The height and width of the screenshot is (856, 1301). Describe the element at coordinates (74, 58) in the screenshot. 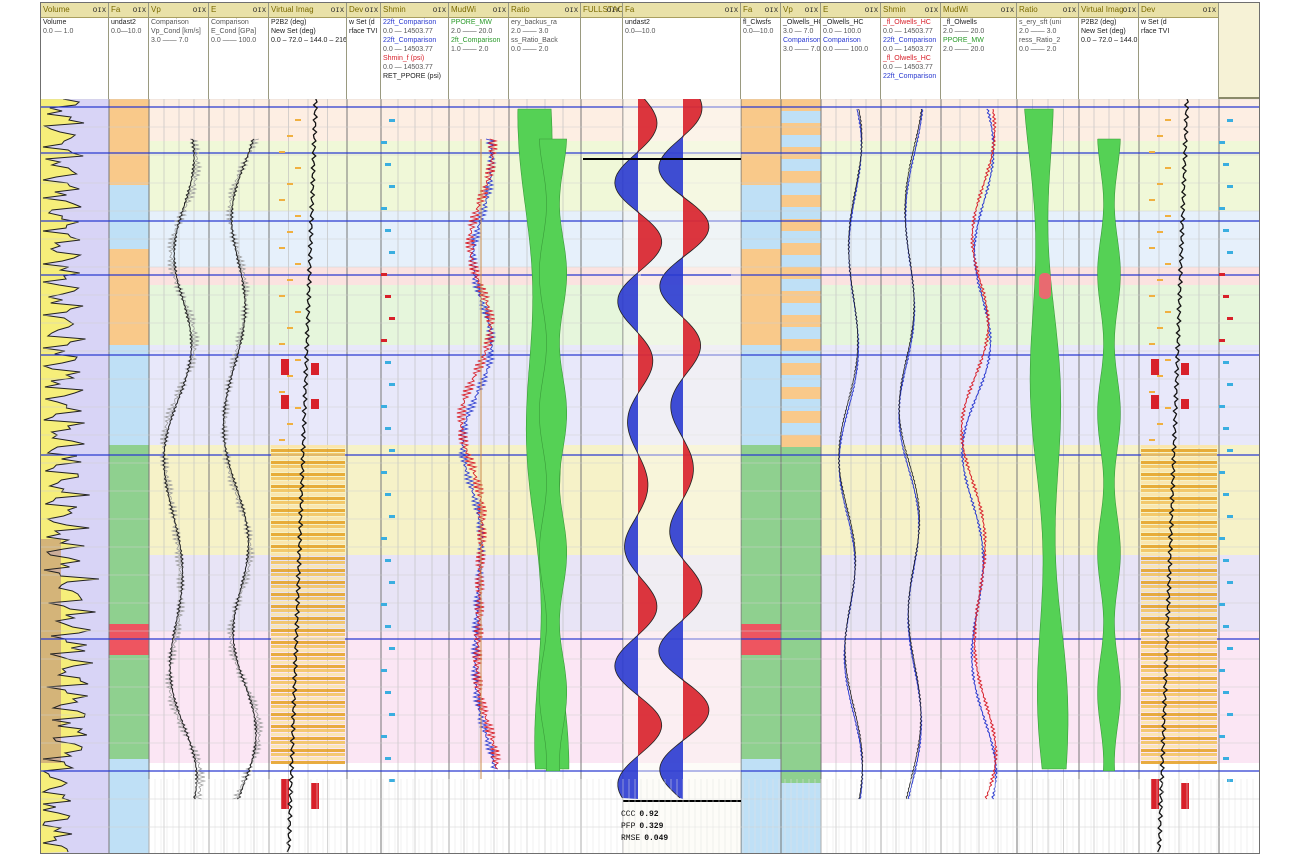

I see `track-legend: Volume 0.0 — 1.0` at that location.